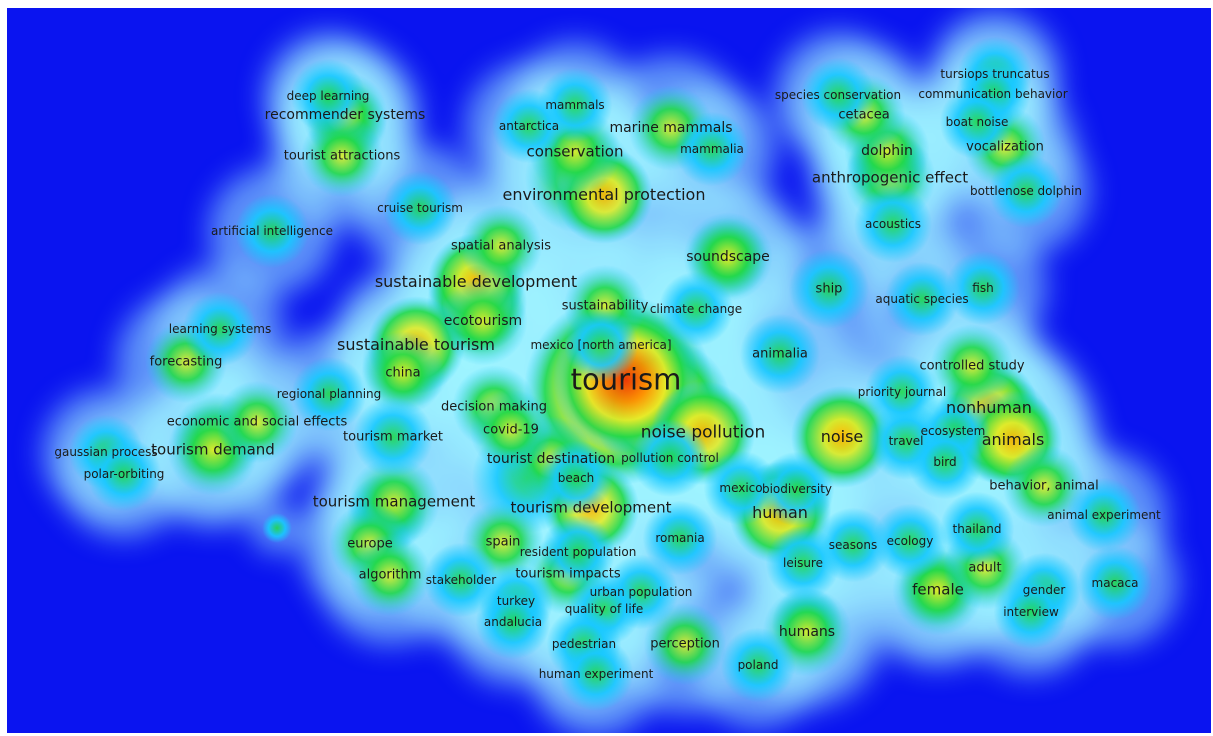 This screenshot has height=736, width=1213. I want to click on keyword-label: animalia, so click(780, 354).